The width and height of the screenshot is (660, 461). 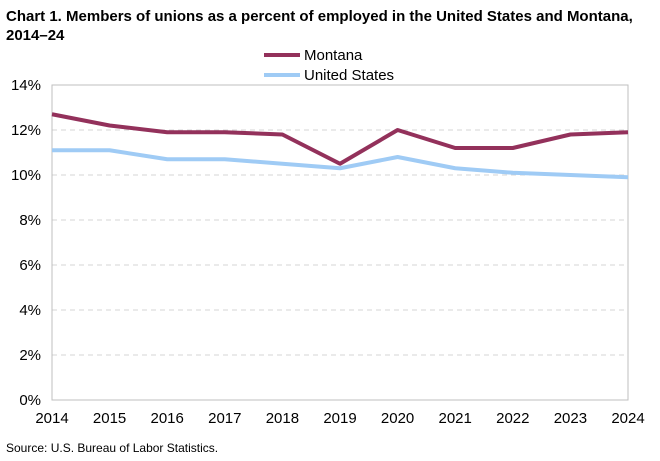 I want to click on y-tick-label: 0%, so click(x=30, y=400).